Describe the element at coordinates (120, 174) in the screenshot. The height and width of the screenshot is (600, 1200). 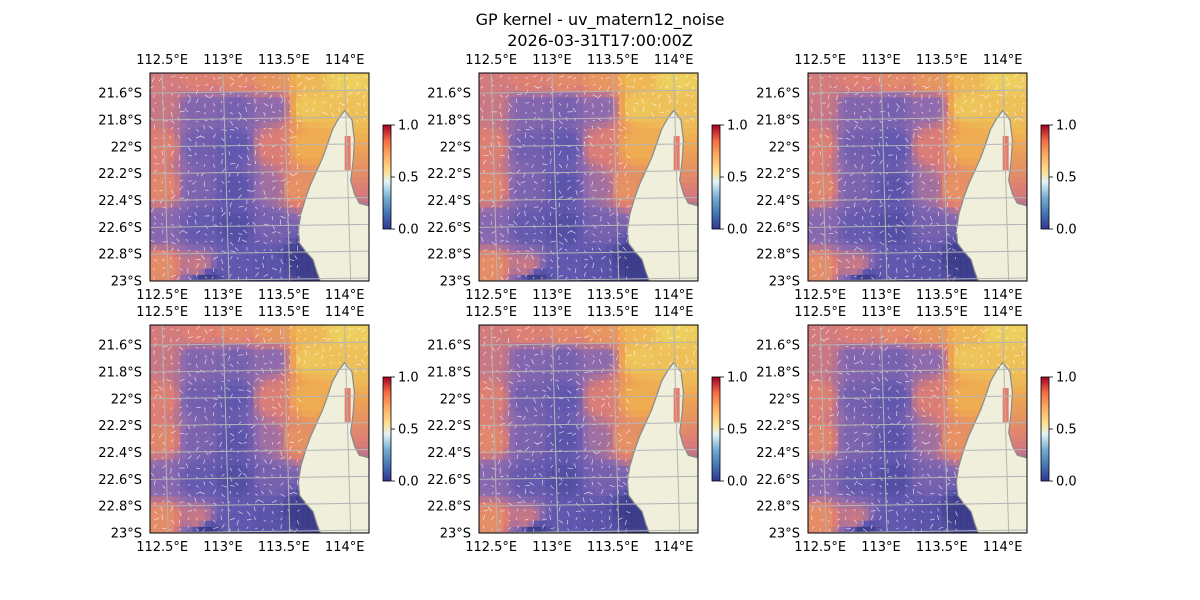
I see `y-tick-label: 22.2°S` at that location.